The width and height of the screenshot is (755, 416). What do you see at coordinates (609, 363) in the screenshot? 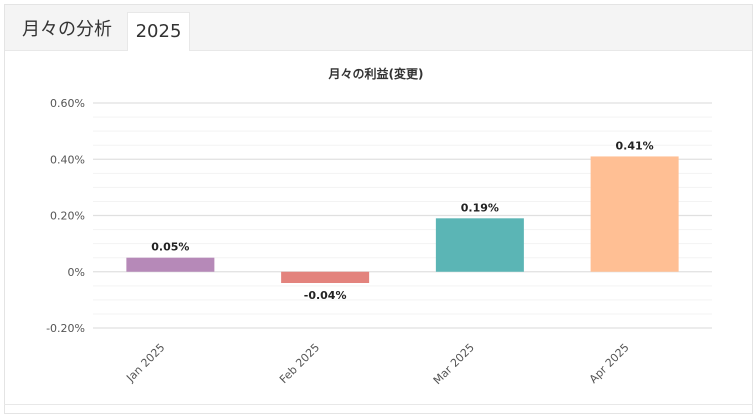
I see `x-tick-label: Apr 2025` at bounding box center [609, 363].